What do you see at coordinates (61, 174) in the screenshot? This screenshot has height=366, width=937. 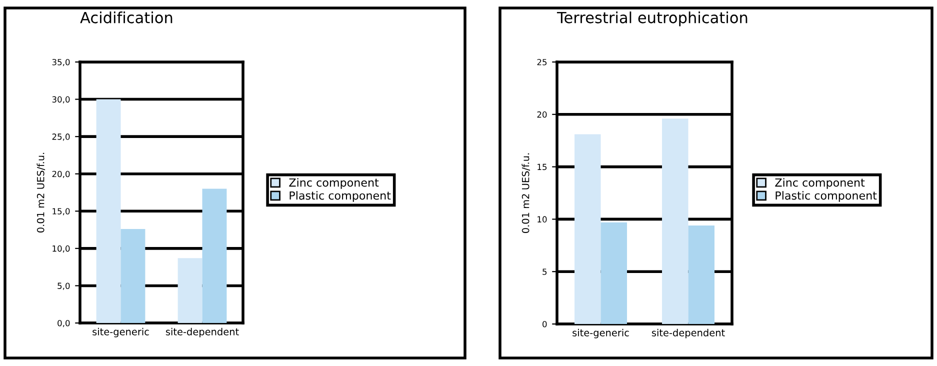 I see `y-tick-label: 20,0` at bounding box center [61, 174].